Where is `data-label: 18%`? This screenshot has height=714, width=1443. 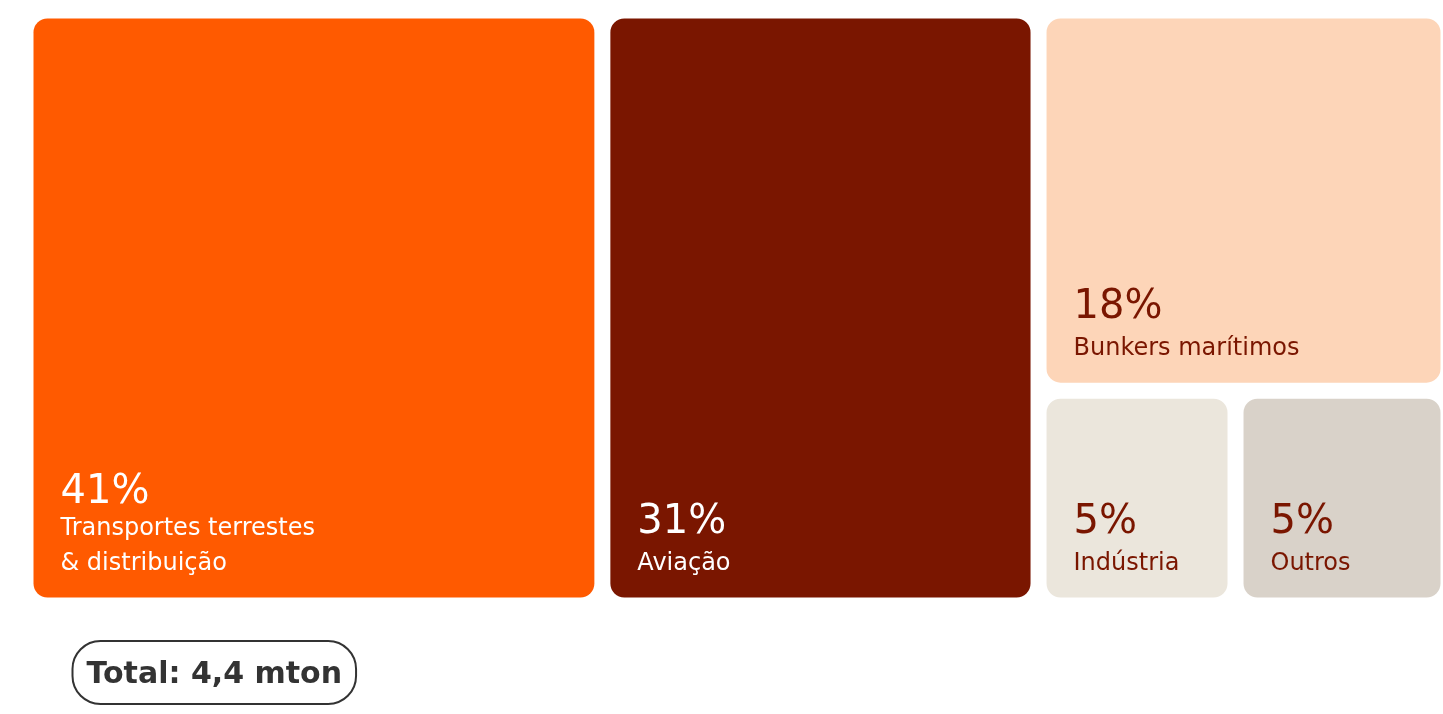
data-label: 18% is located at coordinates (1118, 303).